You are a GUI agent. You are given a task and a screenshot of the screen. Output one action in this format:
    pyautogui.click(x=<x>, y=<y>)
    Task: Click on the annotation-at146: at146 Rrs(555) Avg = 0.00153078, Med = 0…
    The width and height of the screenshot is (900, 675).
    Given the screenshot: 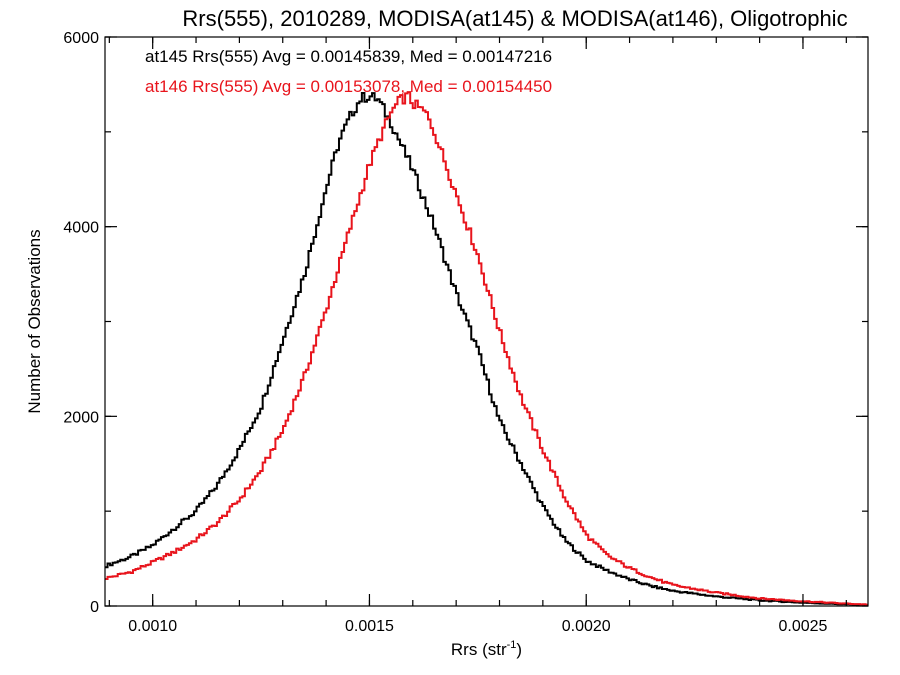 What is the action you would take?
    pyautogui.click(x=348, y=86)
    